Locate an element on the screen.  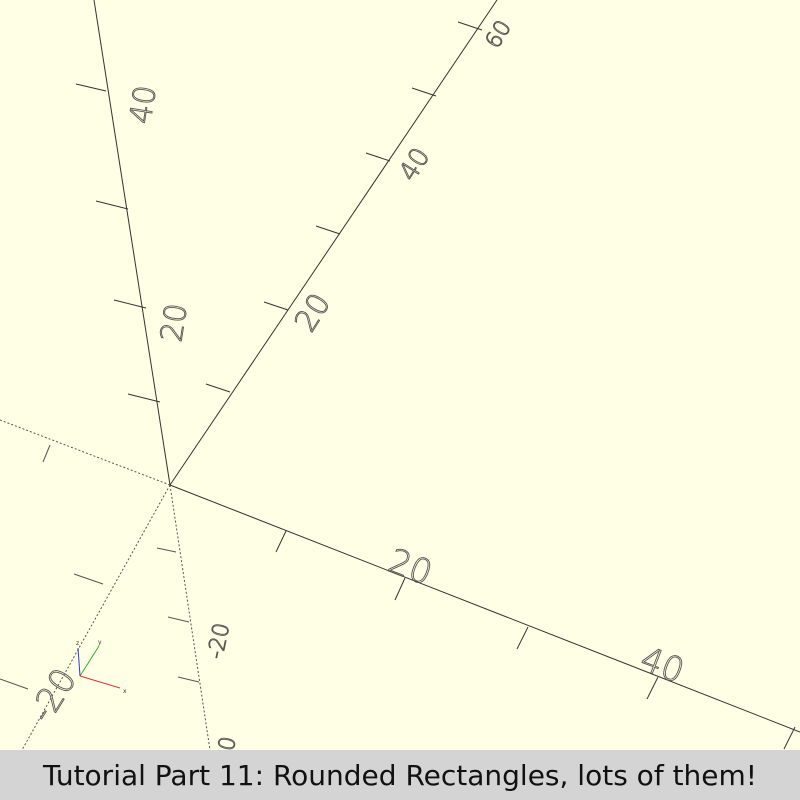
neg-y-axis-label-20: -20 is located at coordinates (53, 695).